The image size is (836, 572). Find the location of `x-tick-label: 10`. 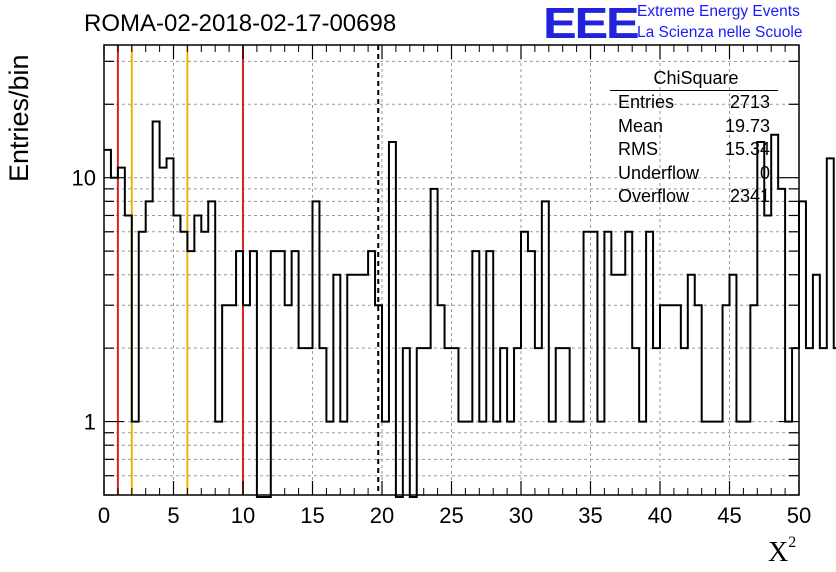

x-tick-label: 10 is located at coordinates (243, 515).